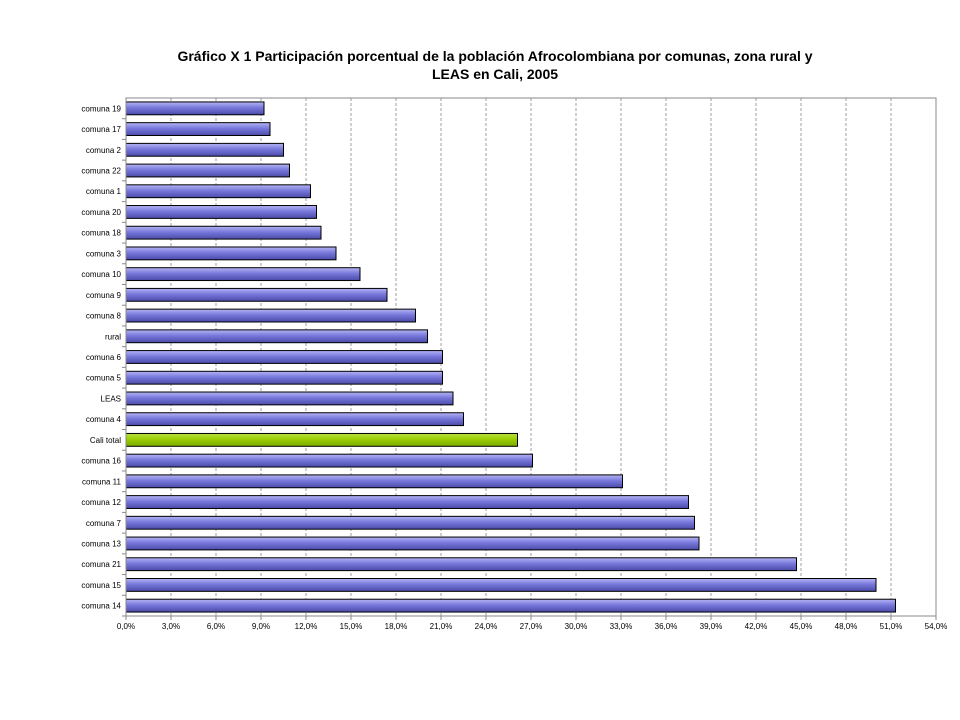  I want to click on x-tick-label: 33,0%, so click(621, 626).